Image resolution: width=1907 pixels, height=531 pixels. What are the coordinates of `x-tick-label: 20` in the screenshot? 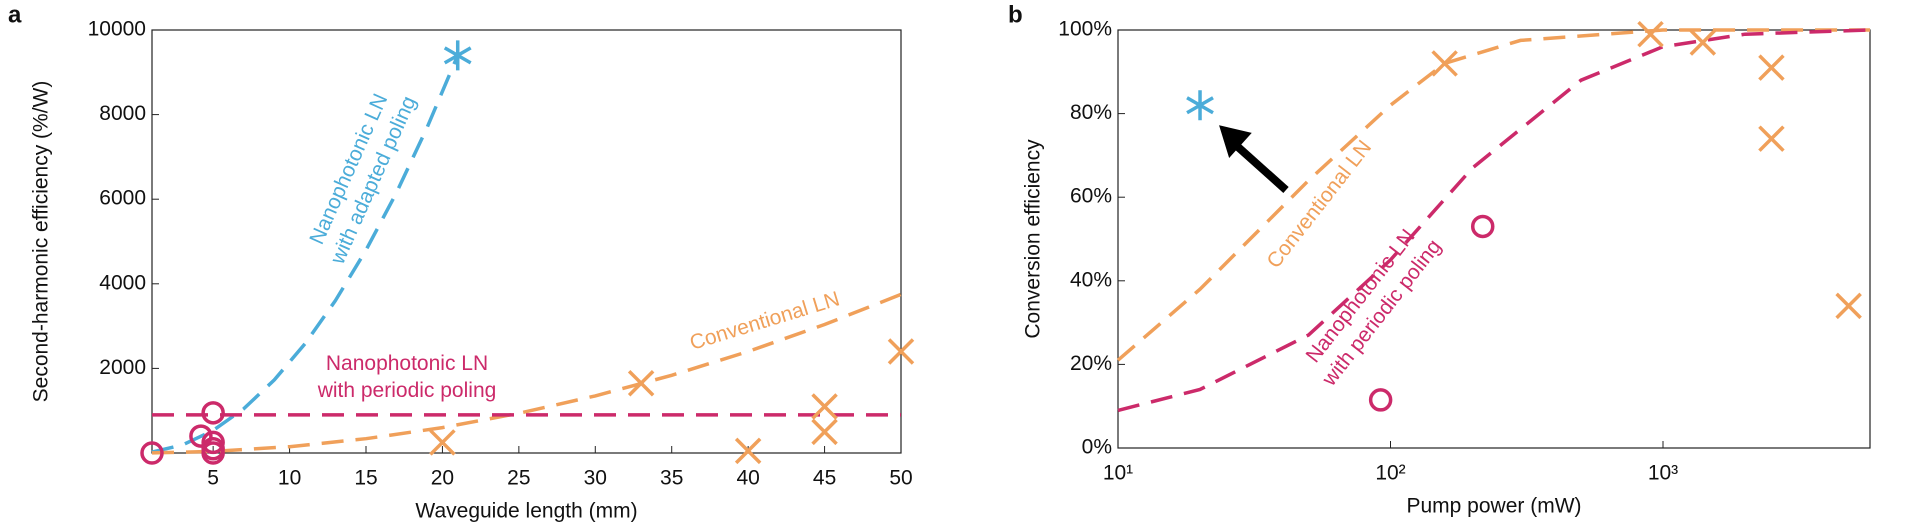 It's located at (442, 478).